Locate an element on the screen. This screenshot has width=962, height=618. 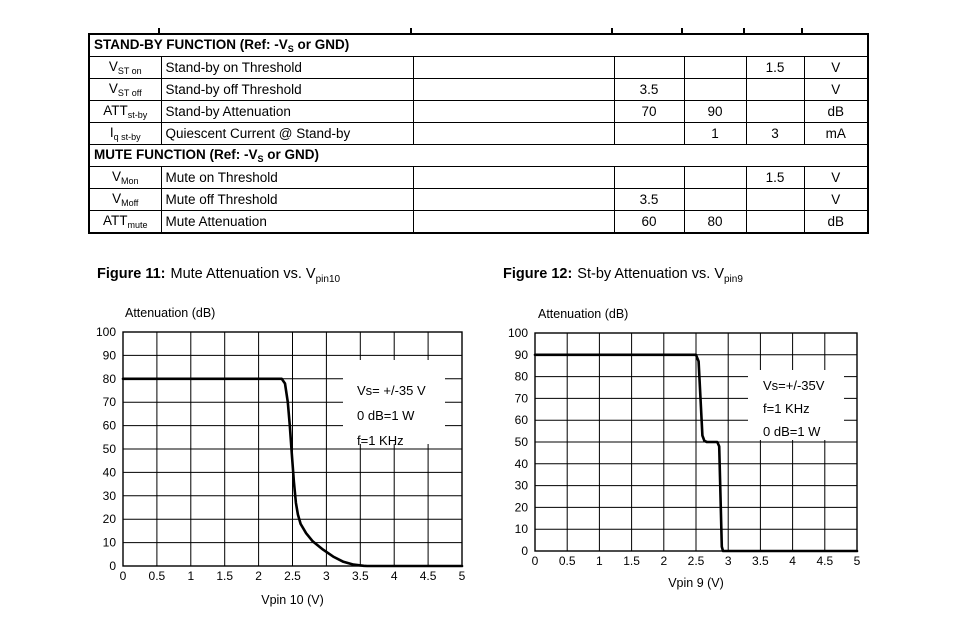
section-header-standby: STAND-BY FUNCTION (Ref: -VS or GND) is located at coordinates (478, 45).